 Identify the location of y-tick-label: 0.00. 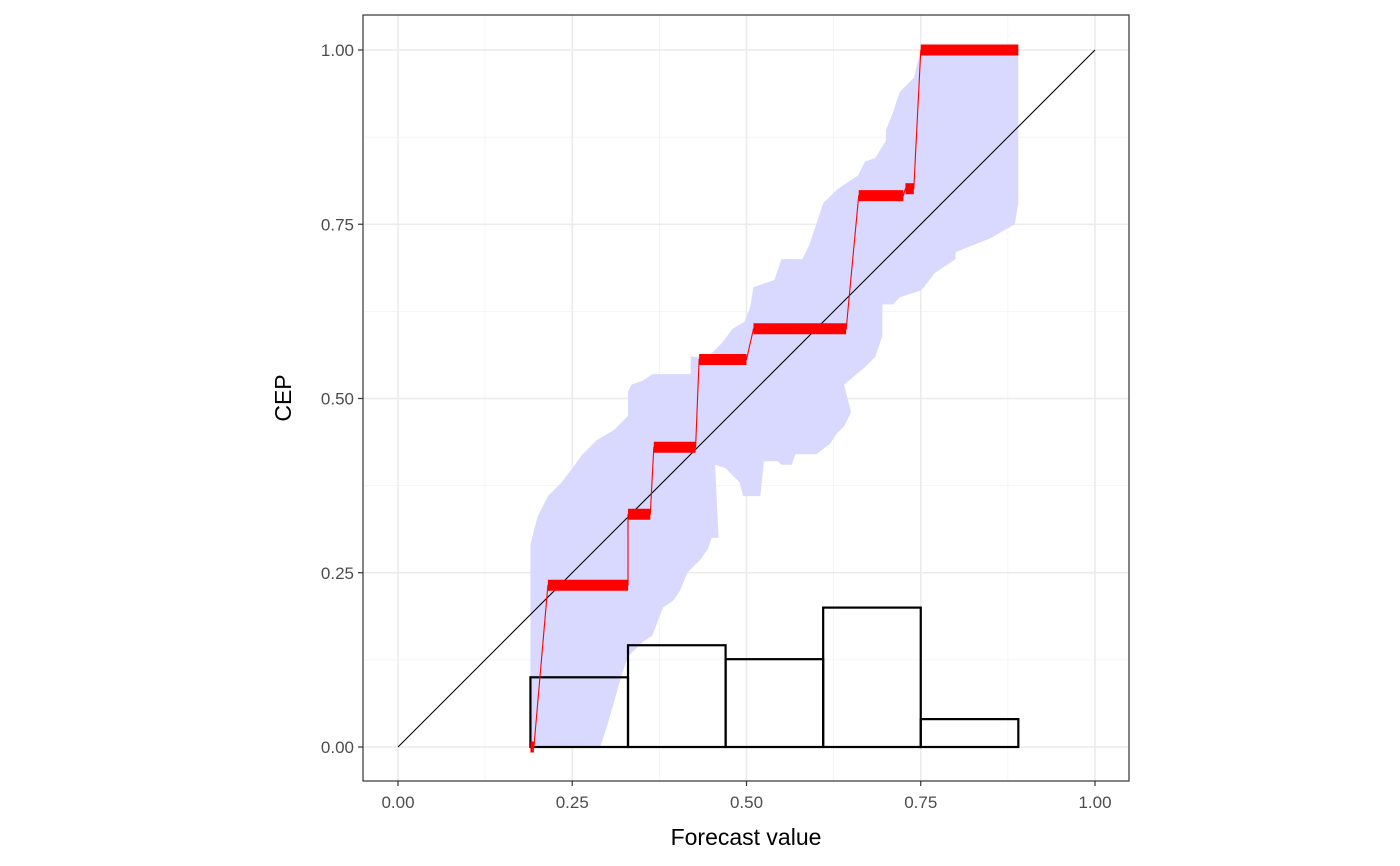
(337, 747).